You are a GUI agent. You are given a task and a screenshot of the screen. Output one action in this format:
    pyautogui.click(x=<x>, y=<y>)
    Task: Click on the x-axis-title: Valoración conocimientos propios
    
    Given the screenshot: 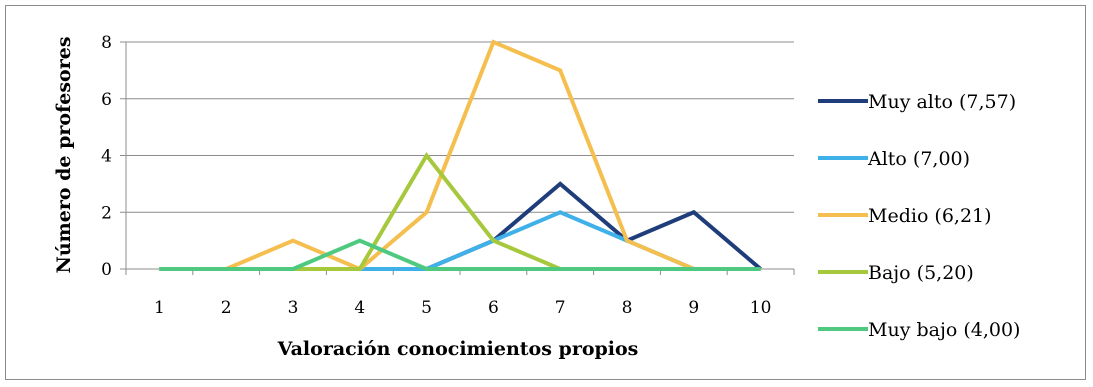 What is the action you would take?
    pyautogui.click(x=458, y=349)
    